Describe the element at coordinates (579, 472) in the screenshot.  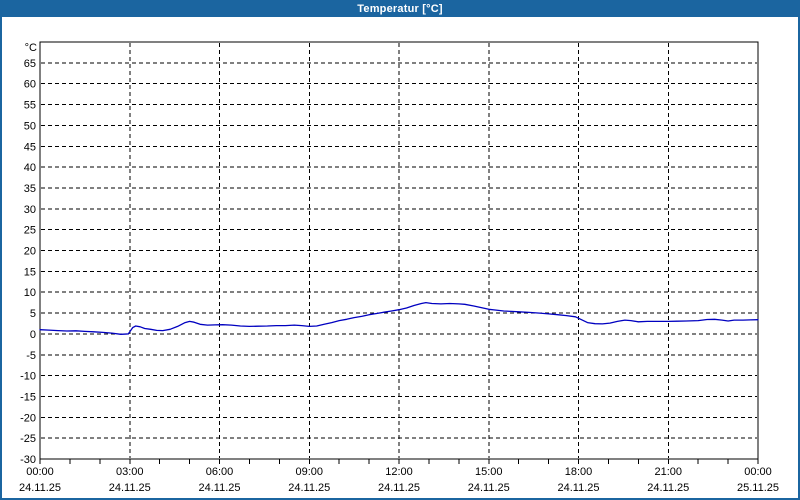
I see `x-tick-time-label: 18:00` at that location.